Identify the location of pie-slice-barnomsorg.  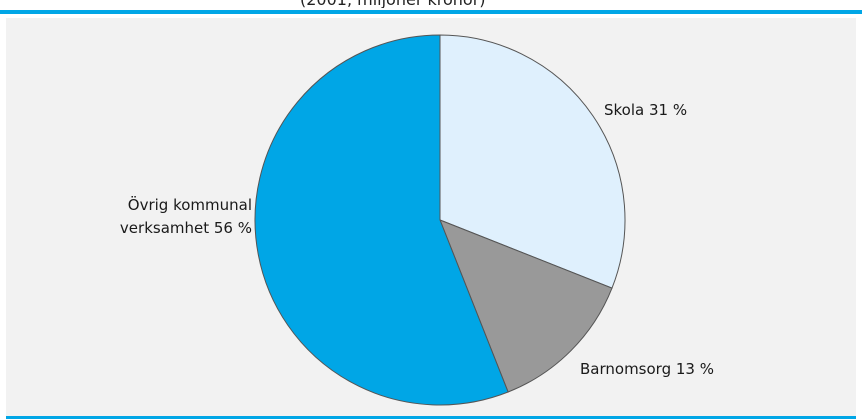
(526, 306).